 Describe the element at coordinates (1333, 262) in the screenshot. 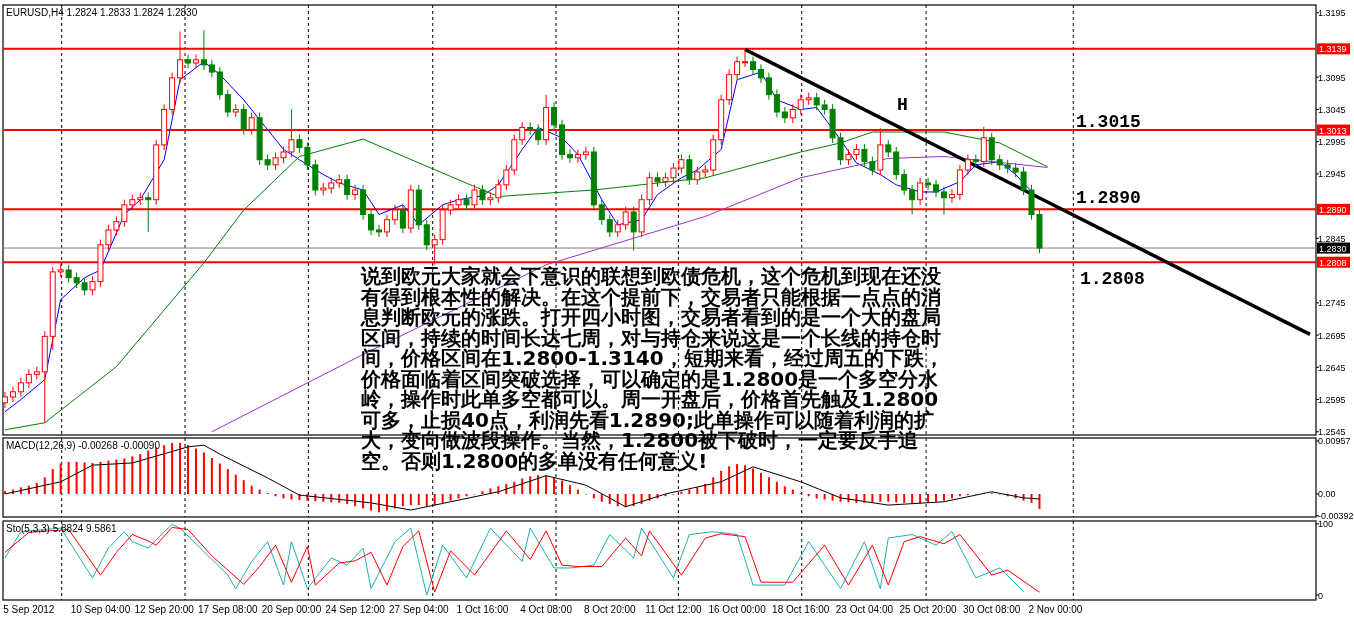

I see `ref-line-label: 1.2808` at that location.